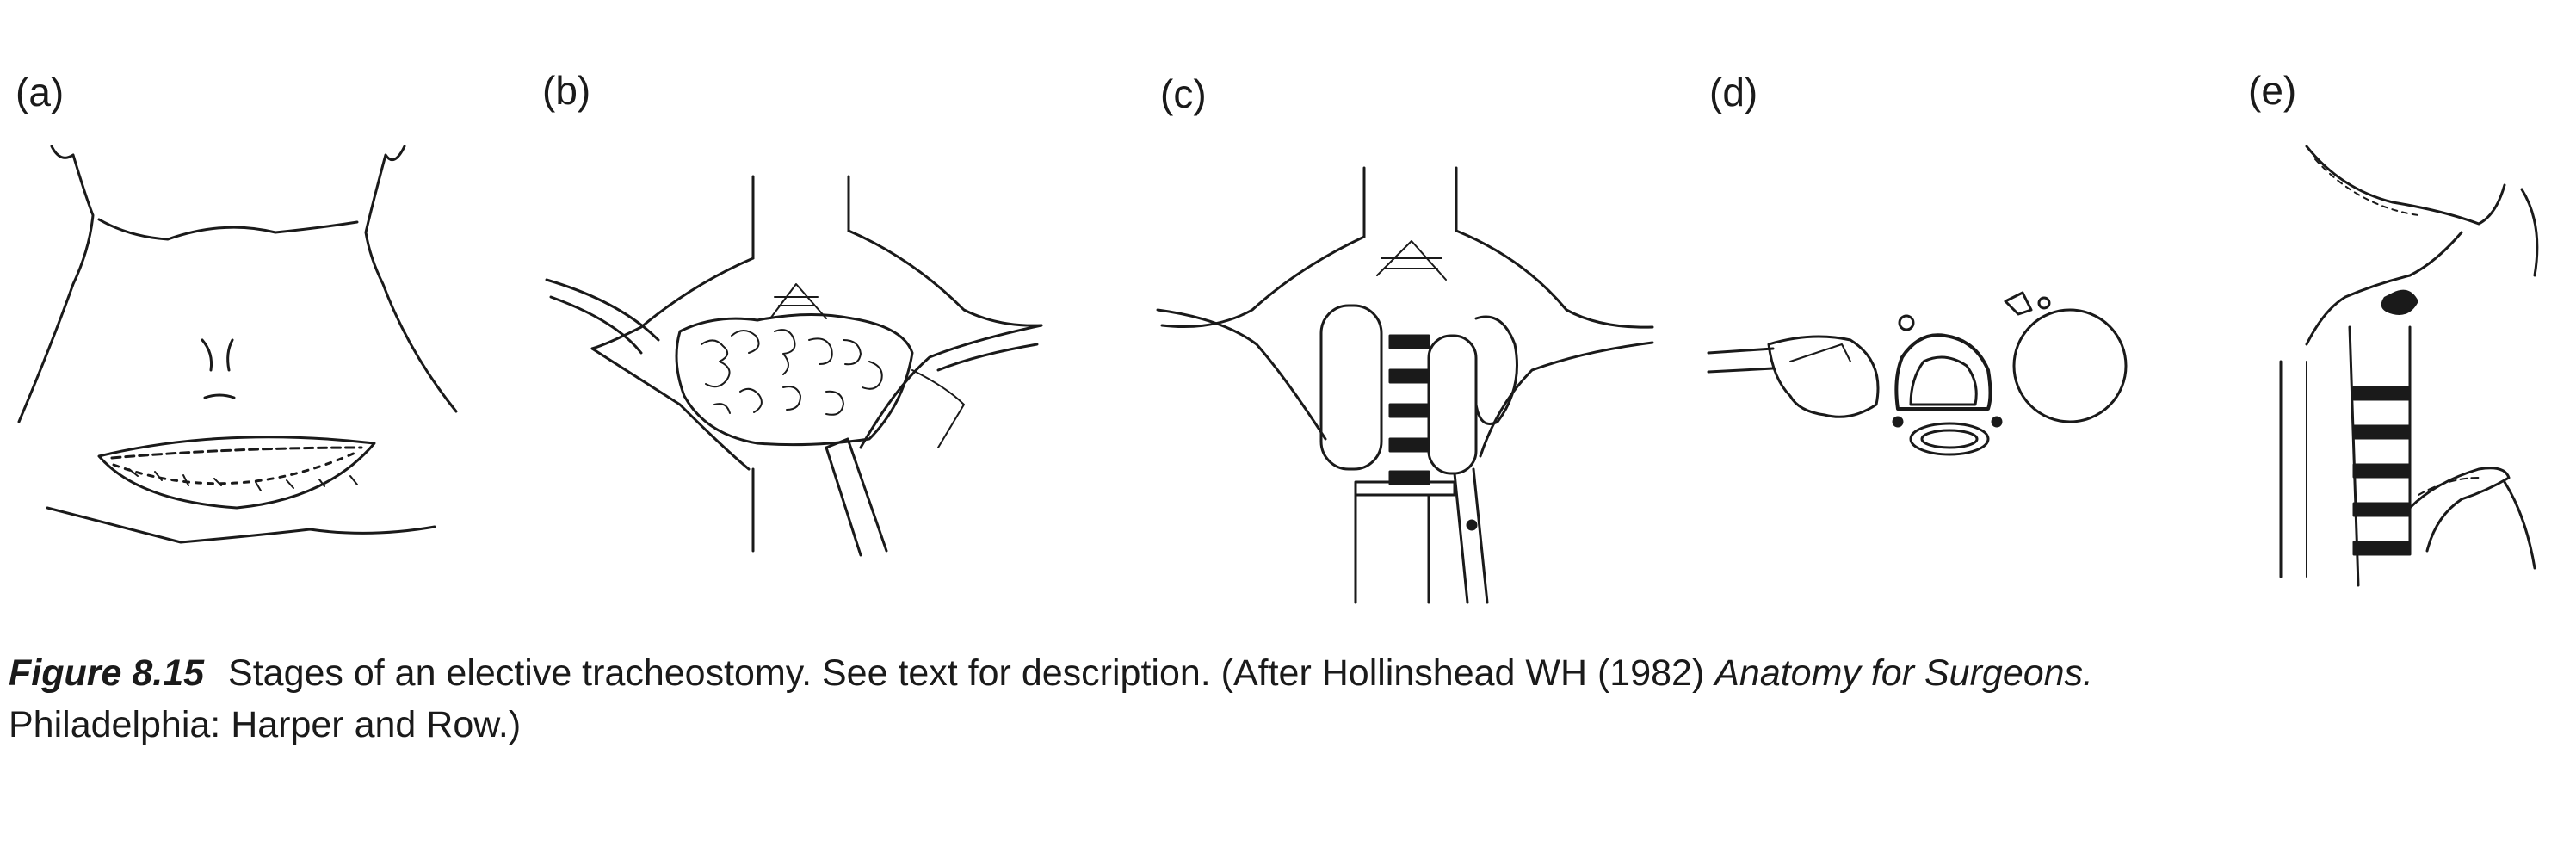 This screenshot has height=853, width=2576. What do you see at coordinates (794, 366) in the screenshot?
I see `panel-b-thyroid-exposure` at bounding box center [794, 366].